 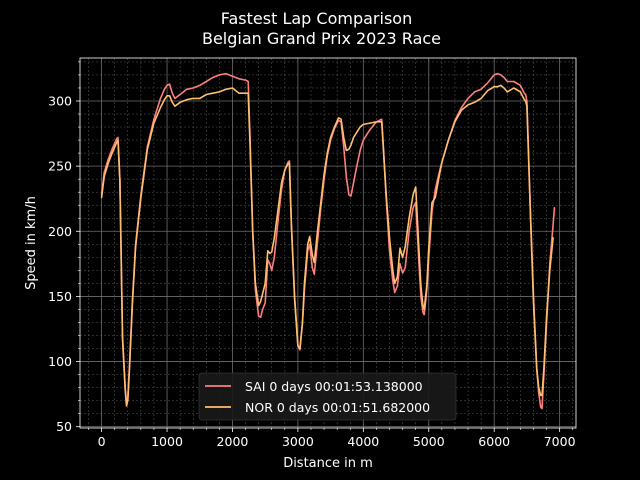 I want to click on chart-title: Fastest Lap Comparison, so click(x=316, y=18).